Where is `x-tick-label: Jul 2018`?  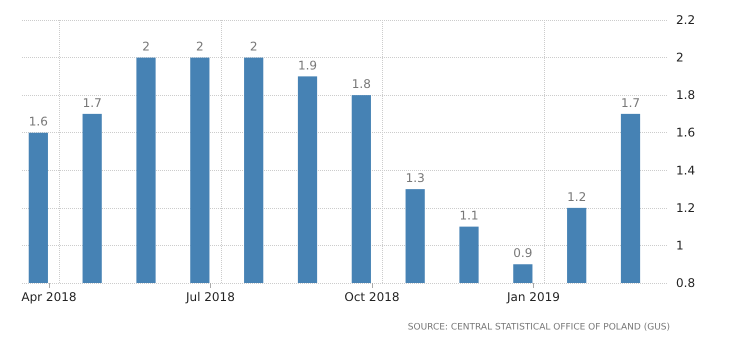 x-tick-label: Jul 2018 is located at coordinates (209, 297).